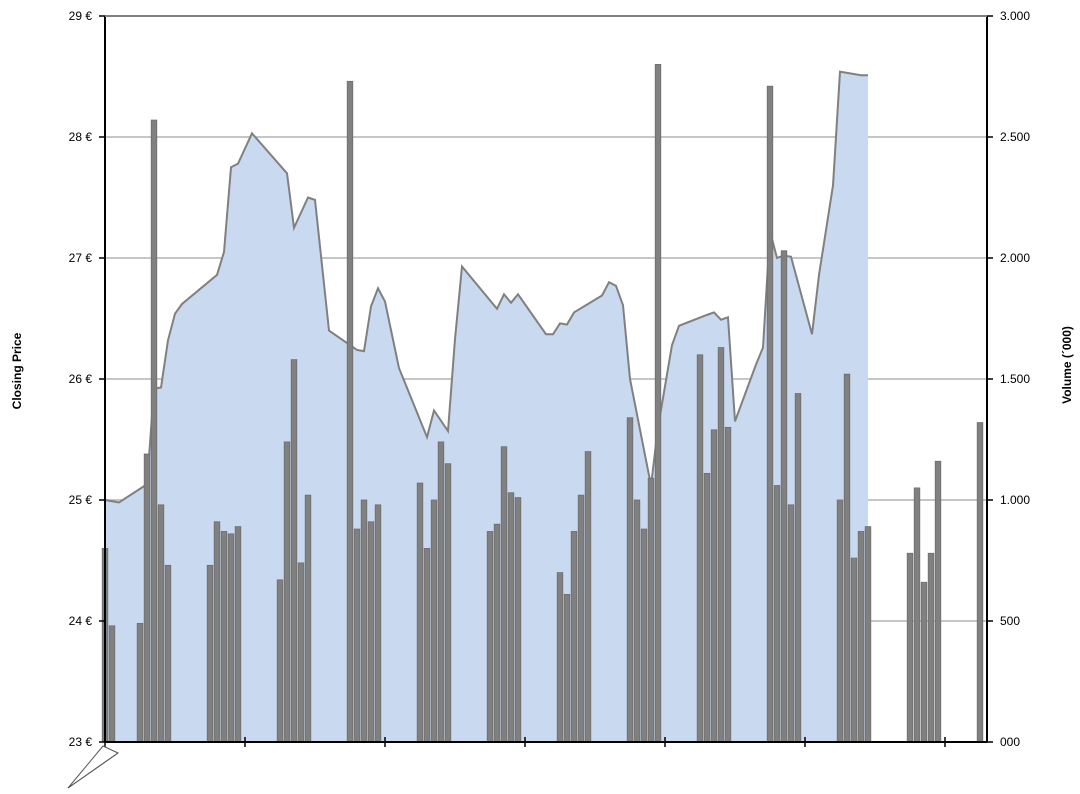  I want to click on left-tick-label: 27 €, so click(81, 258).